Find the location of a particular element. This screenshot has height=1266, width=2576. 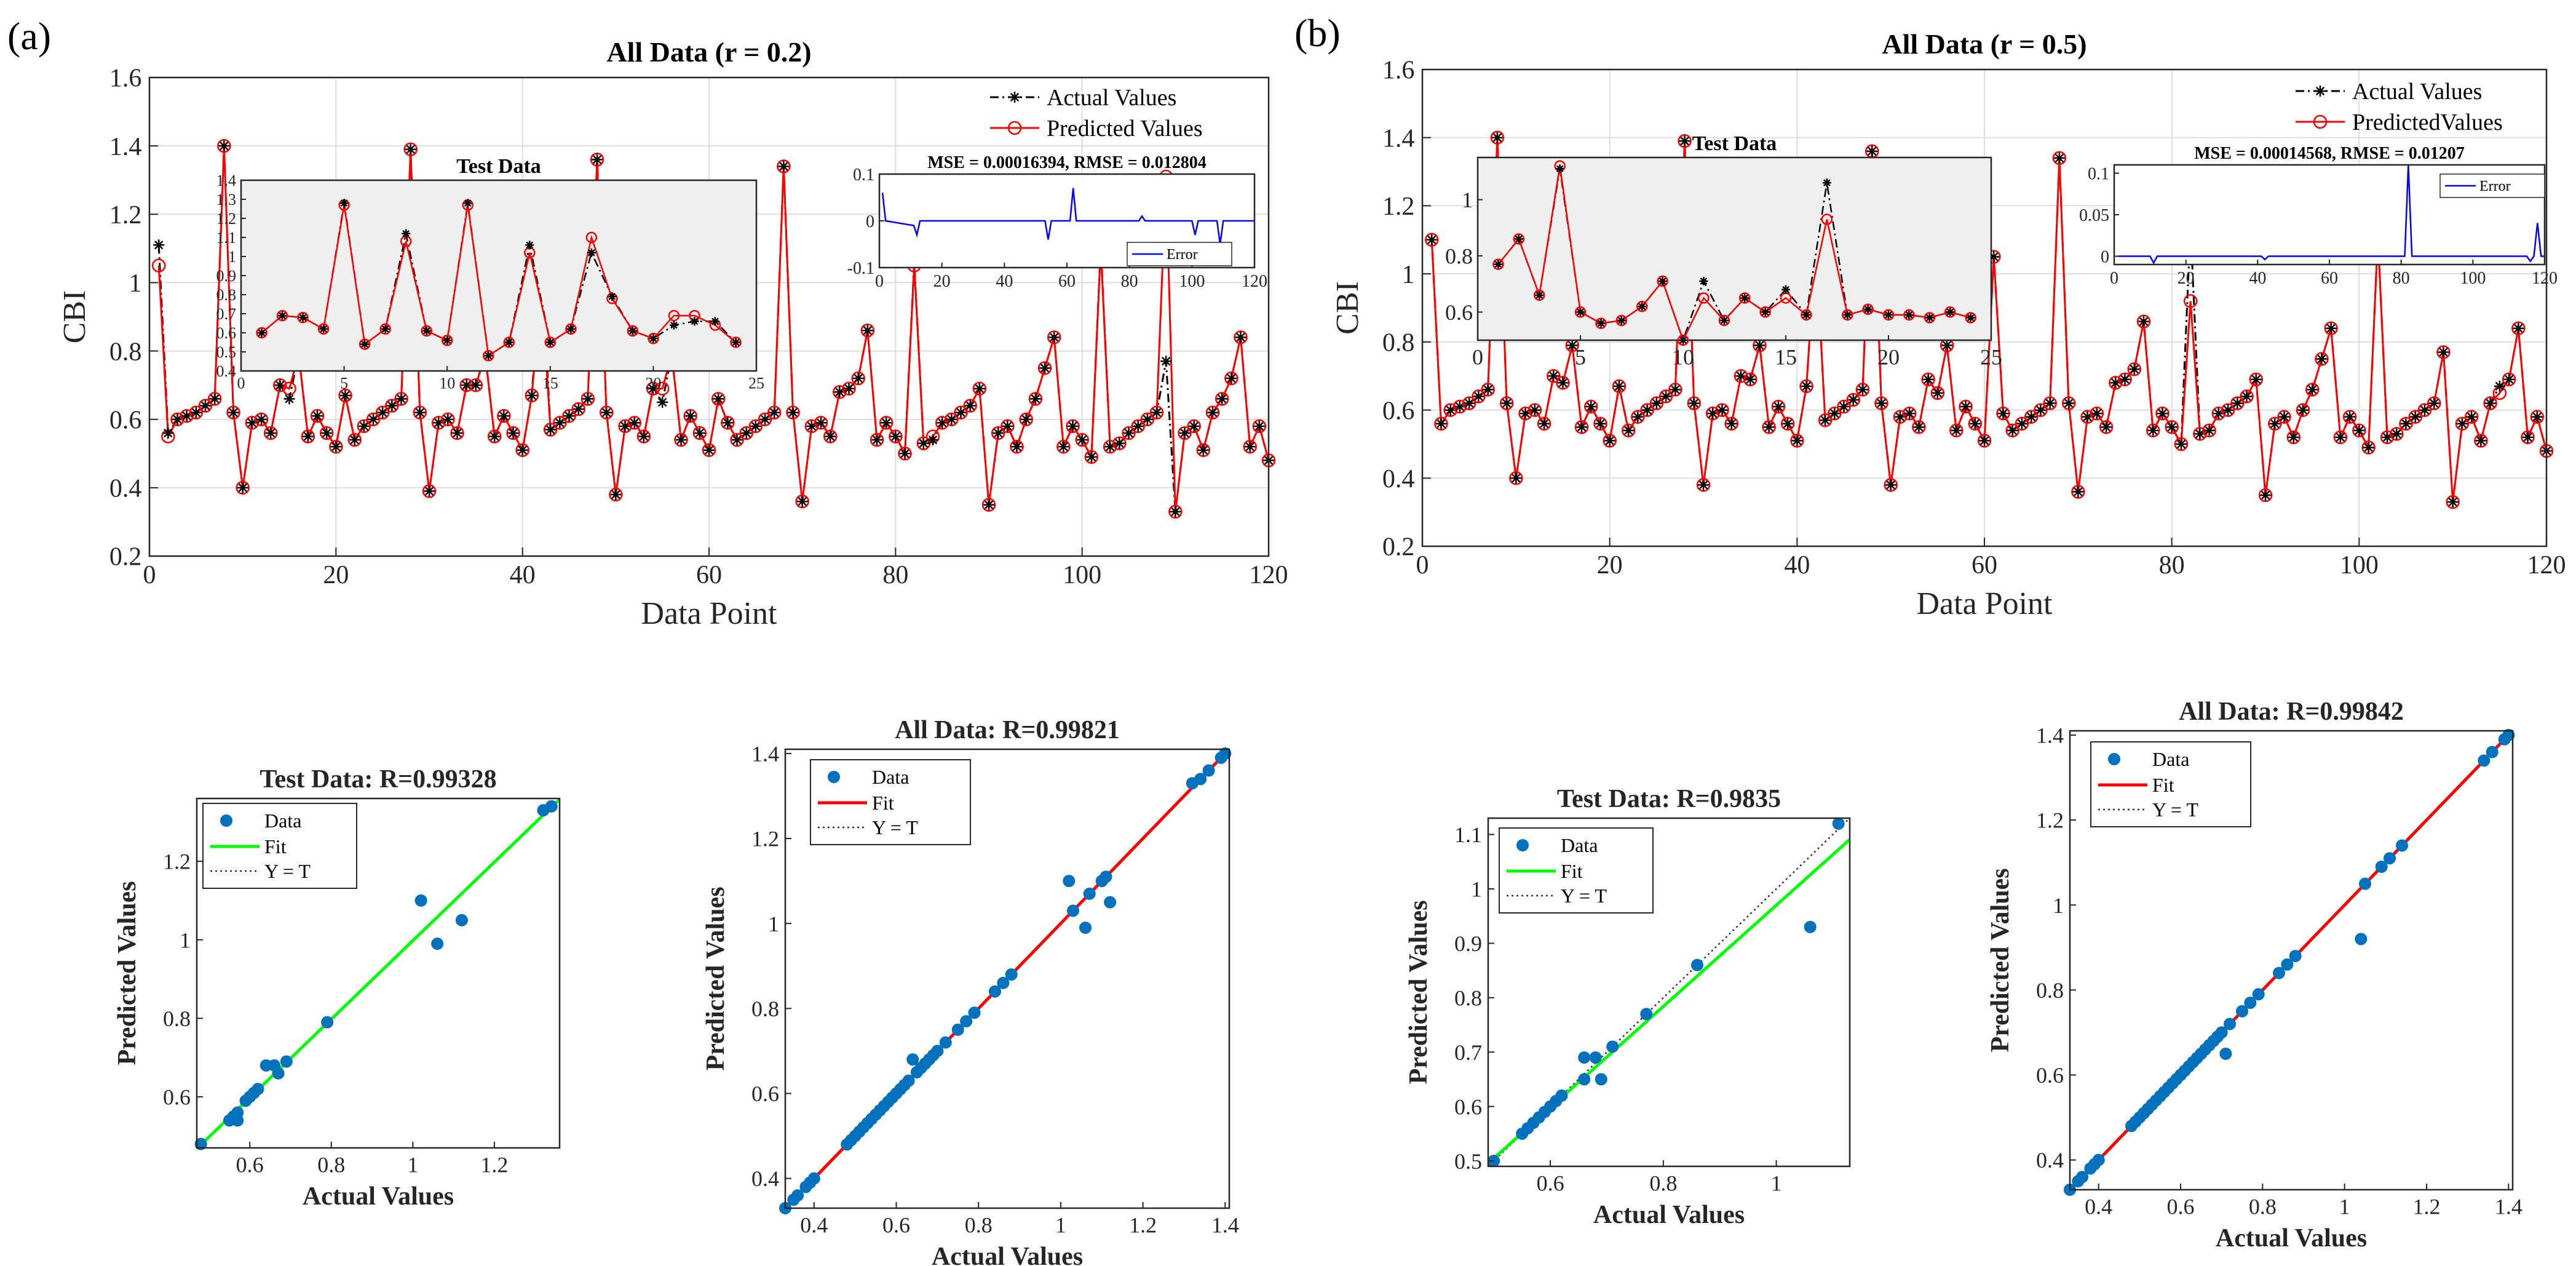

y-tick-label: 0.5 is located at coordinates (1468, 1161).